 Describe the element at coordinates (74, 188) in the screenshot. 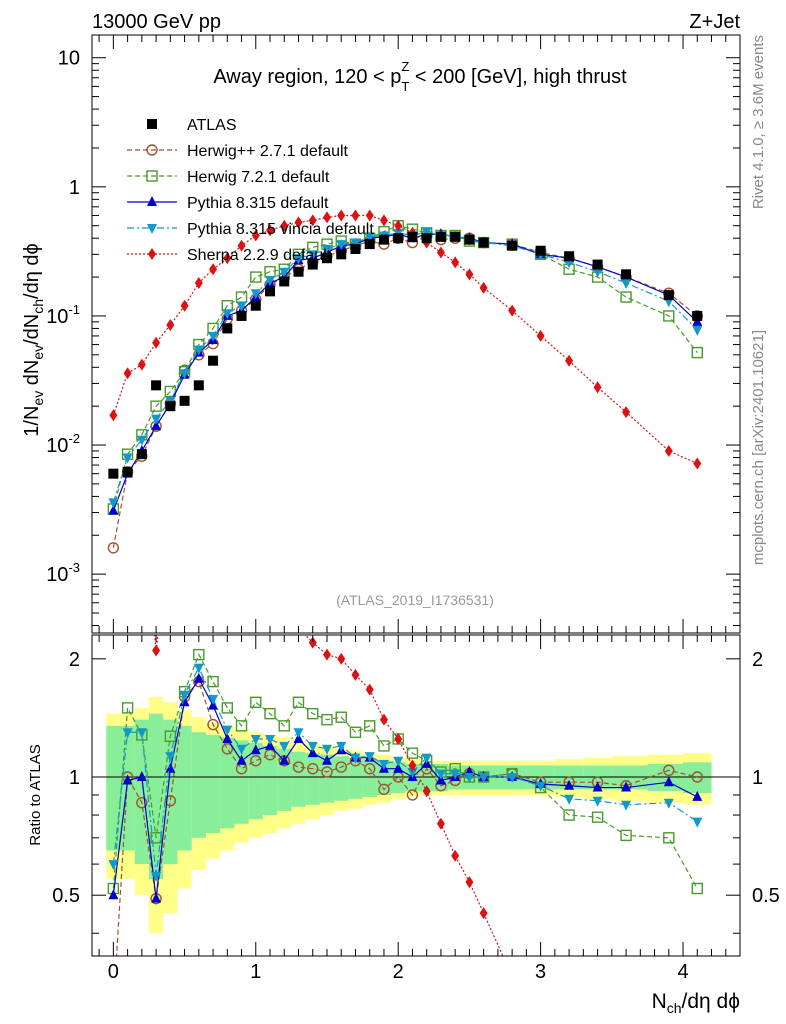

I see `y-tick-label: 1` at that location.